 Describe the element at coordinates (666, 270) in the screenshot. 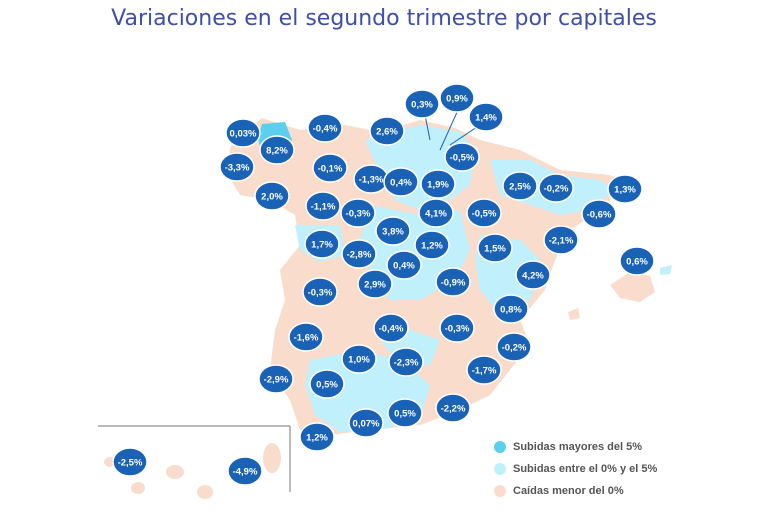

I see `balearic-menorca` at that location.